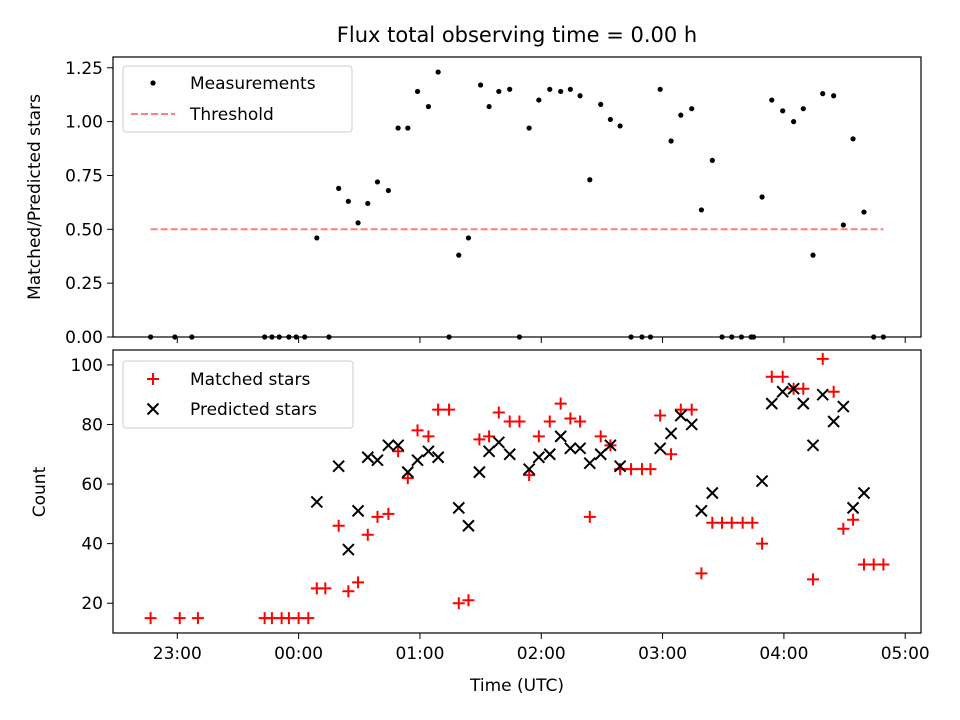  Describe the element at coordinates (517, 35) in the screenshot. I see `chart-title: Flux total observing time = 0.00 h` at that location.